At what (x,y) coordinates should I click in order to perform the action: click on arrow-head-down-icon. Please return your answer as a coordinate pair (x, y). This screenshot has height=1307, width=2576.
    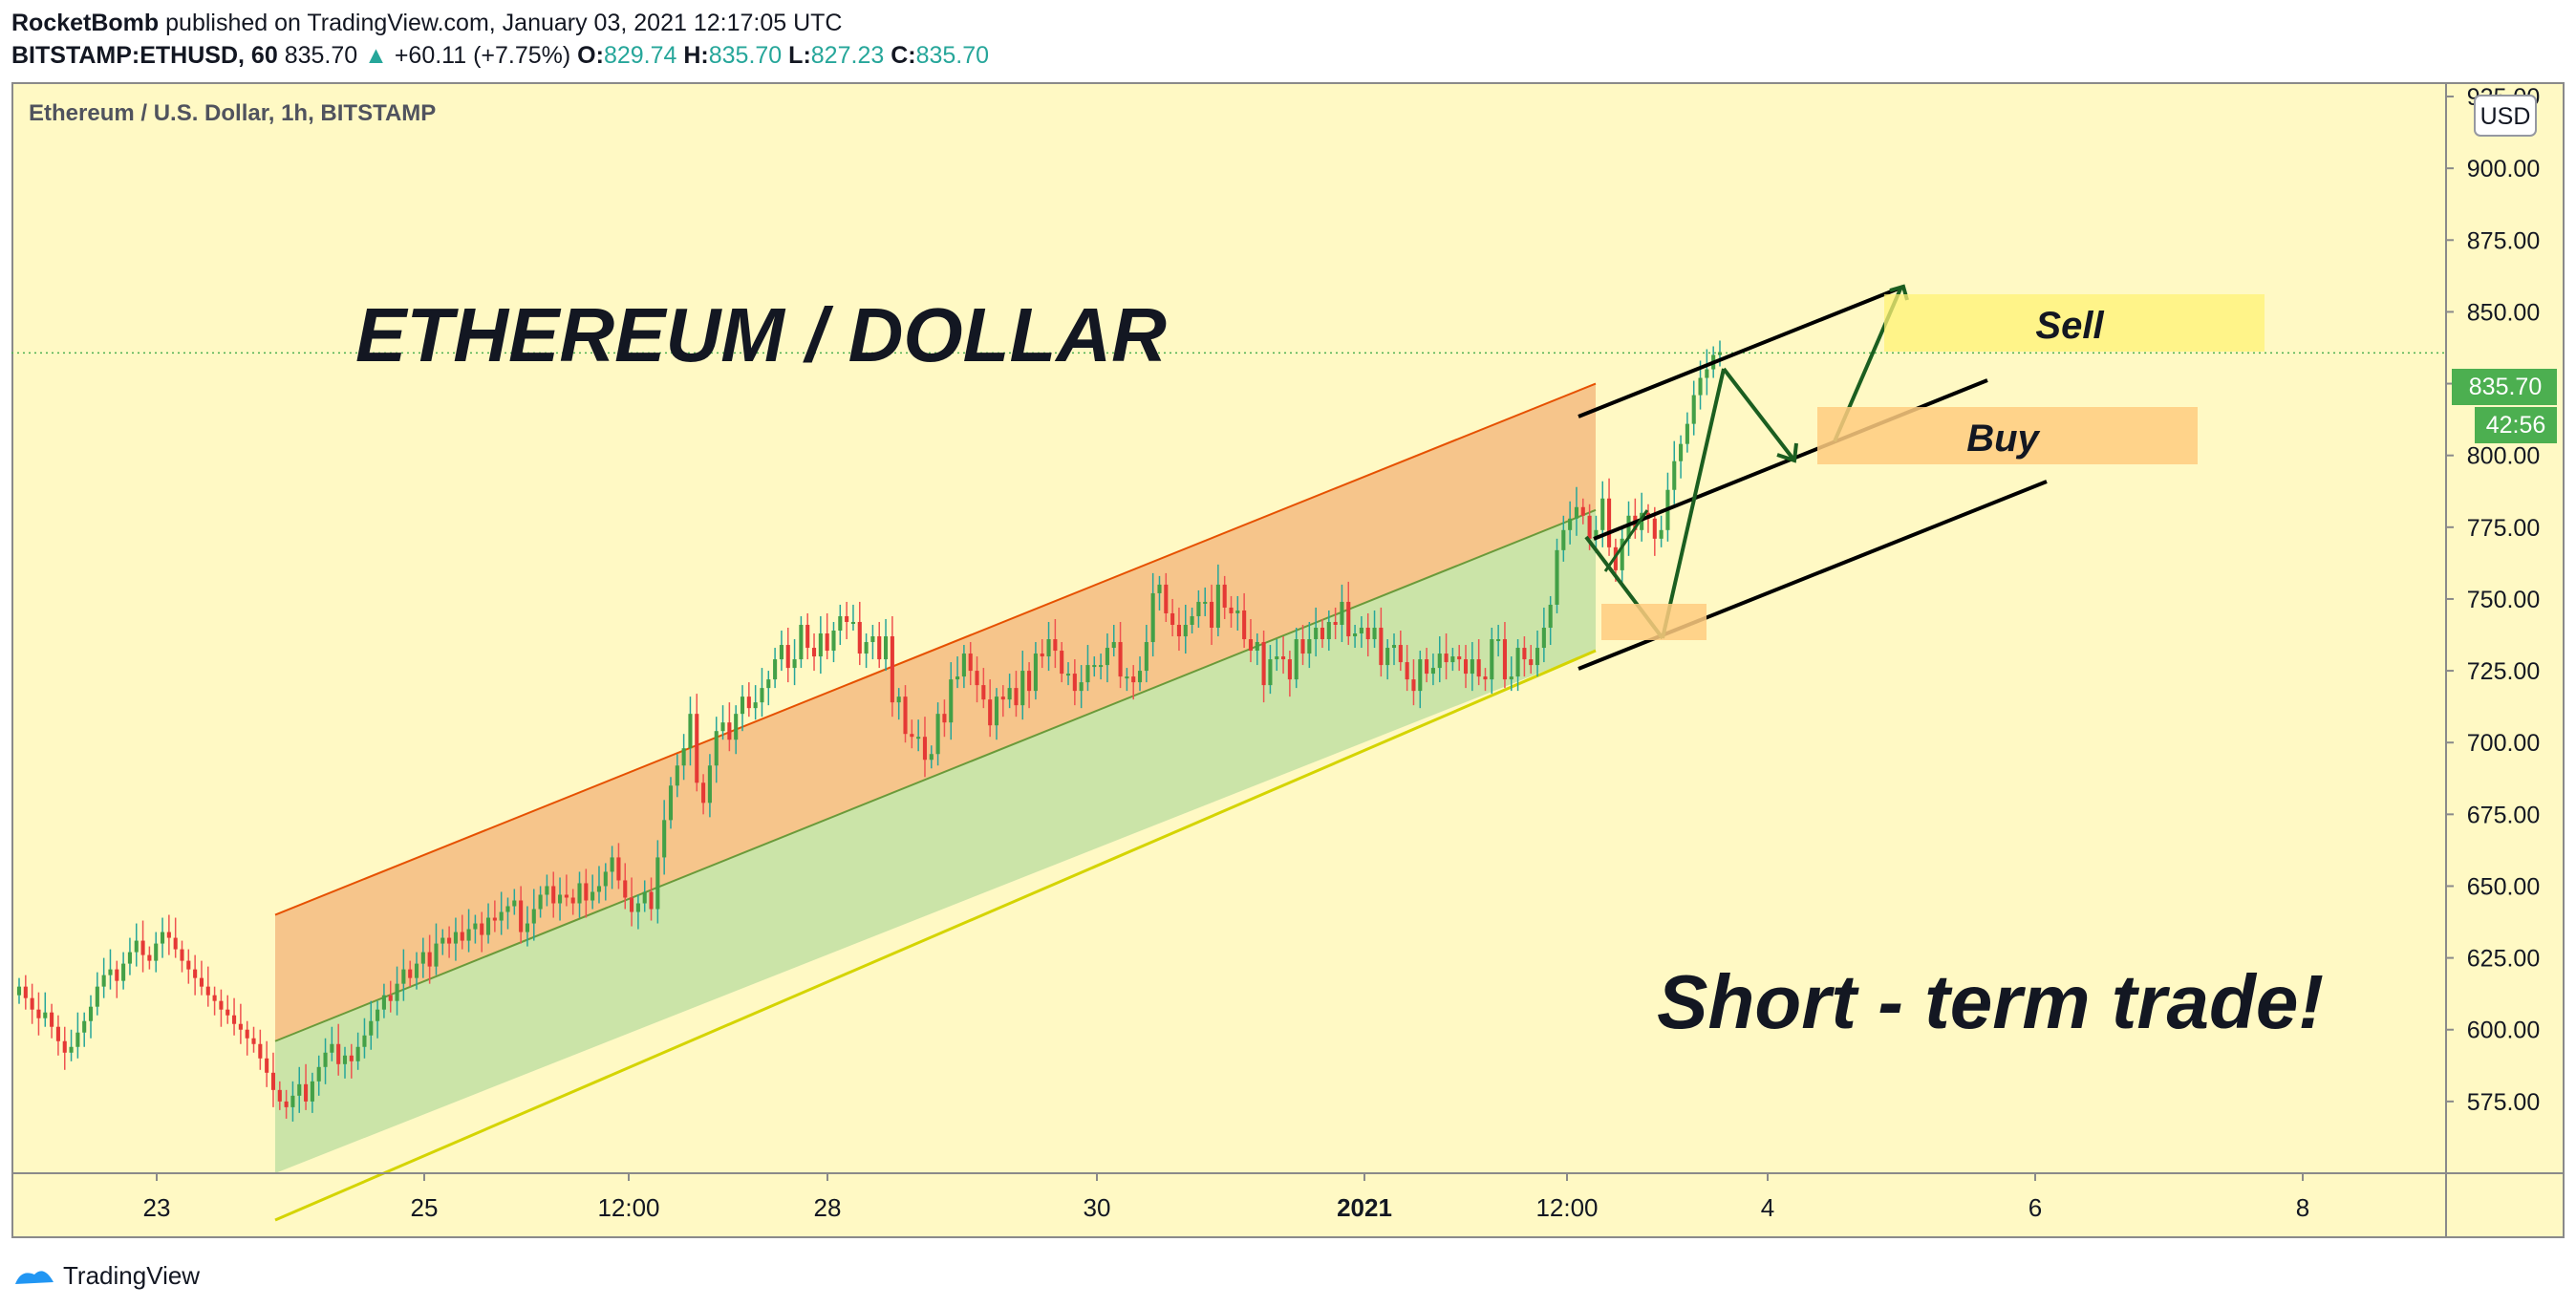
    Looking at the image, I should click on (1787, 452).